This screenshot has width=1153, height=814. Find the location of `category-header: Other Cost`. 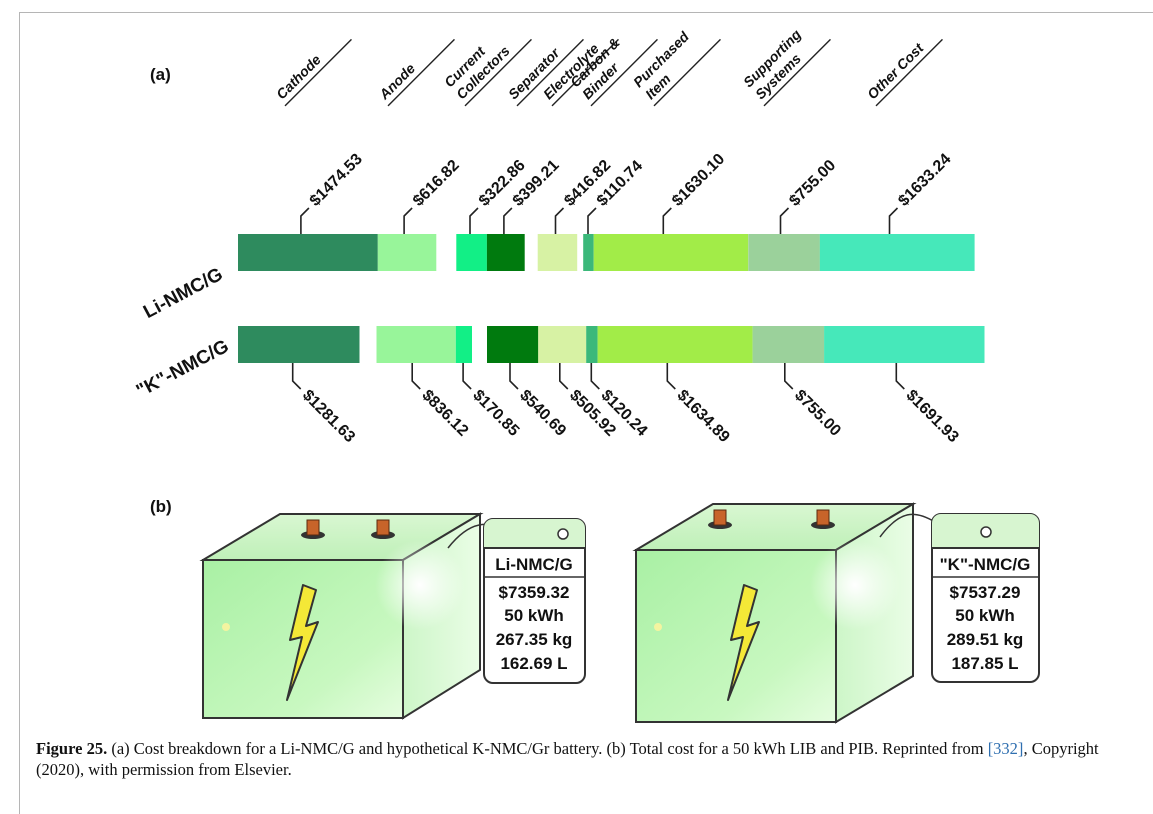

category-header: Other Cost is located at coordinates (903, 72).